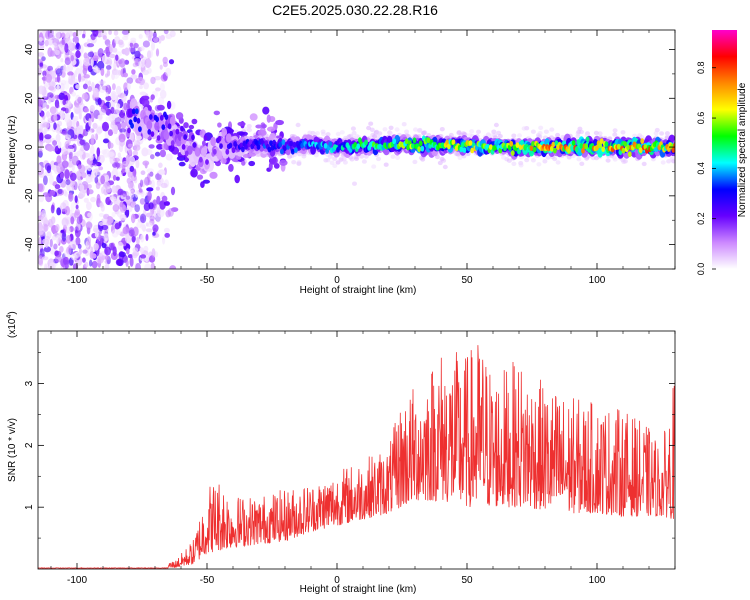  What do you see at coordinates (29, 244) in the screenshot?
I see `spectrogram-y-tick-label: -40` at bounding box center [29, 244].